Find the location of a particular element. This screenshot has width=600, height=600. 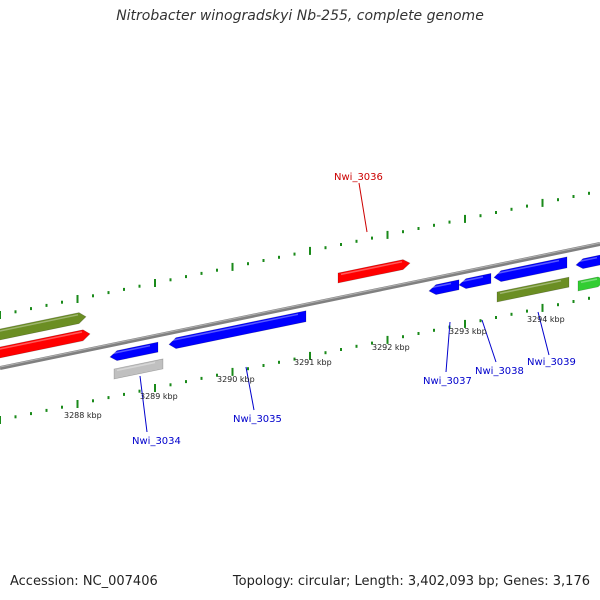

gene-label-nwi-3038: Nwi_3038 is located at coordinates (499, 371).